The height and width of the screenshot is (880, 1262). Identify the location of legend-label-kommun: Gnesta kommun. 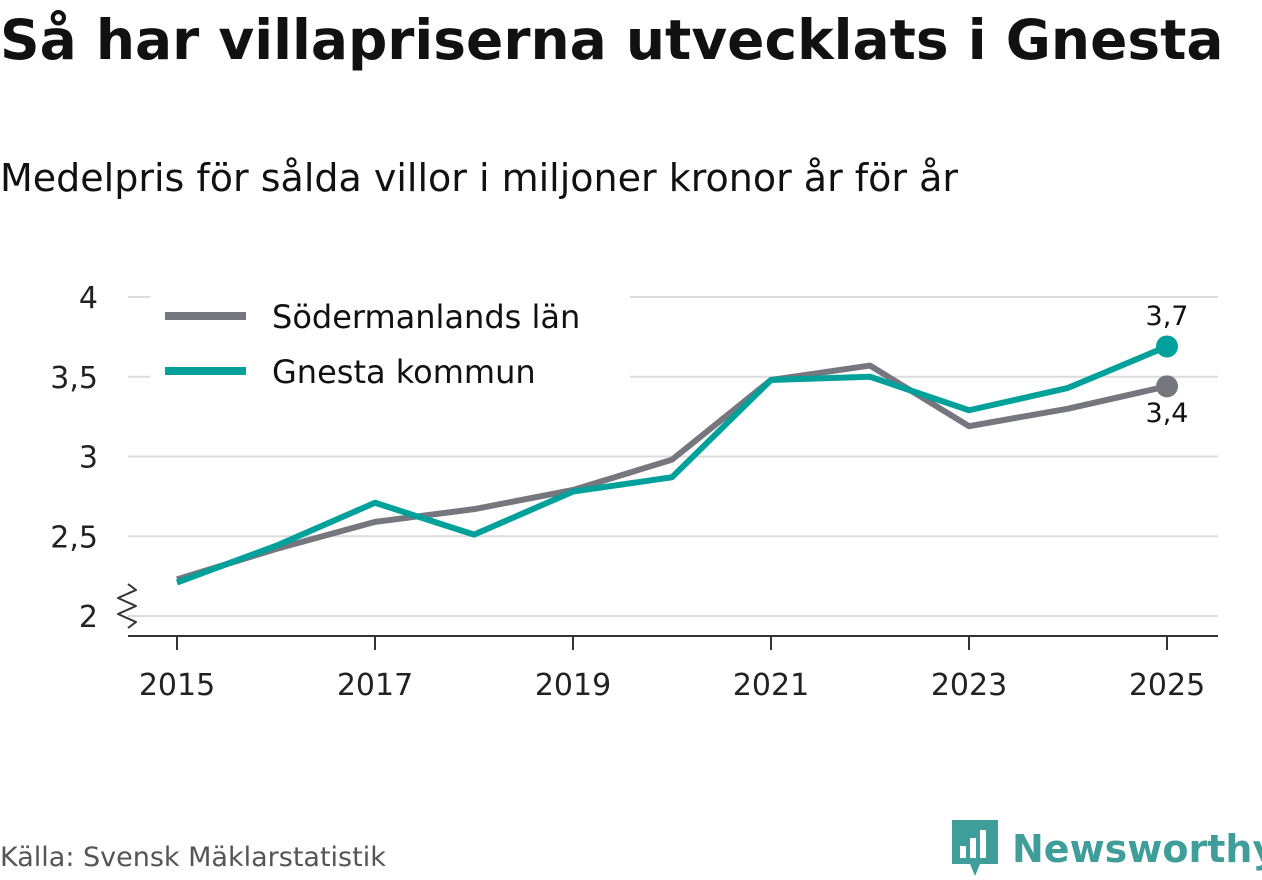
(404, 372).